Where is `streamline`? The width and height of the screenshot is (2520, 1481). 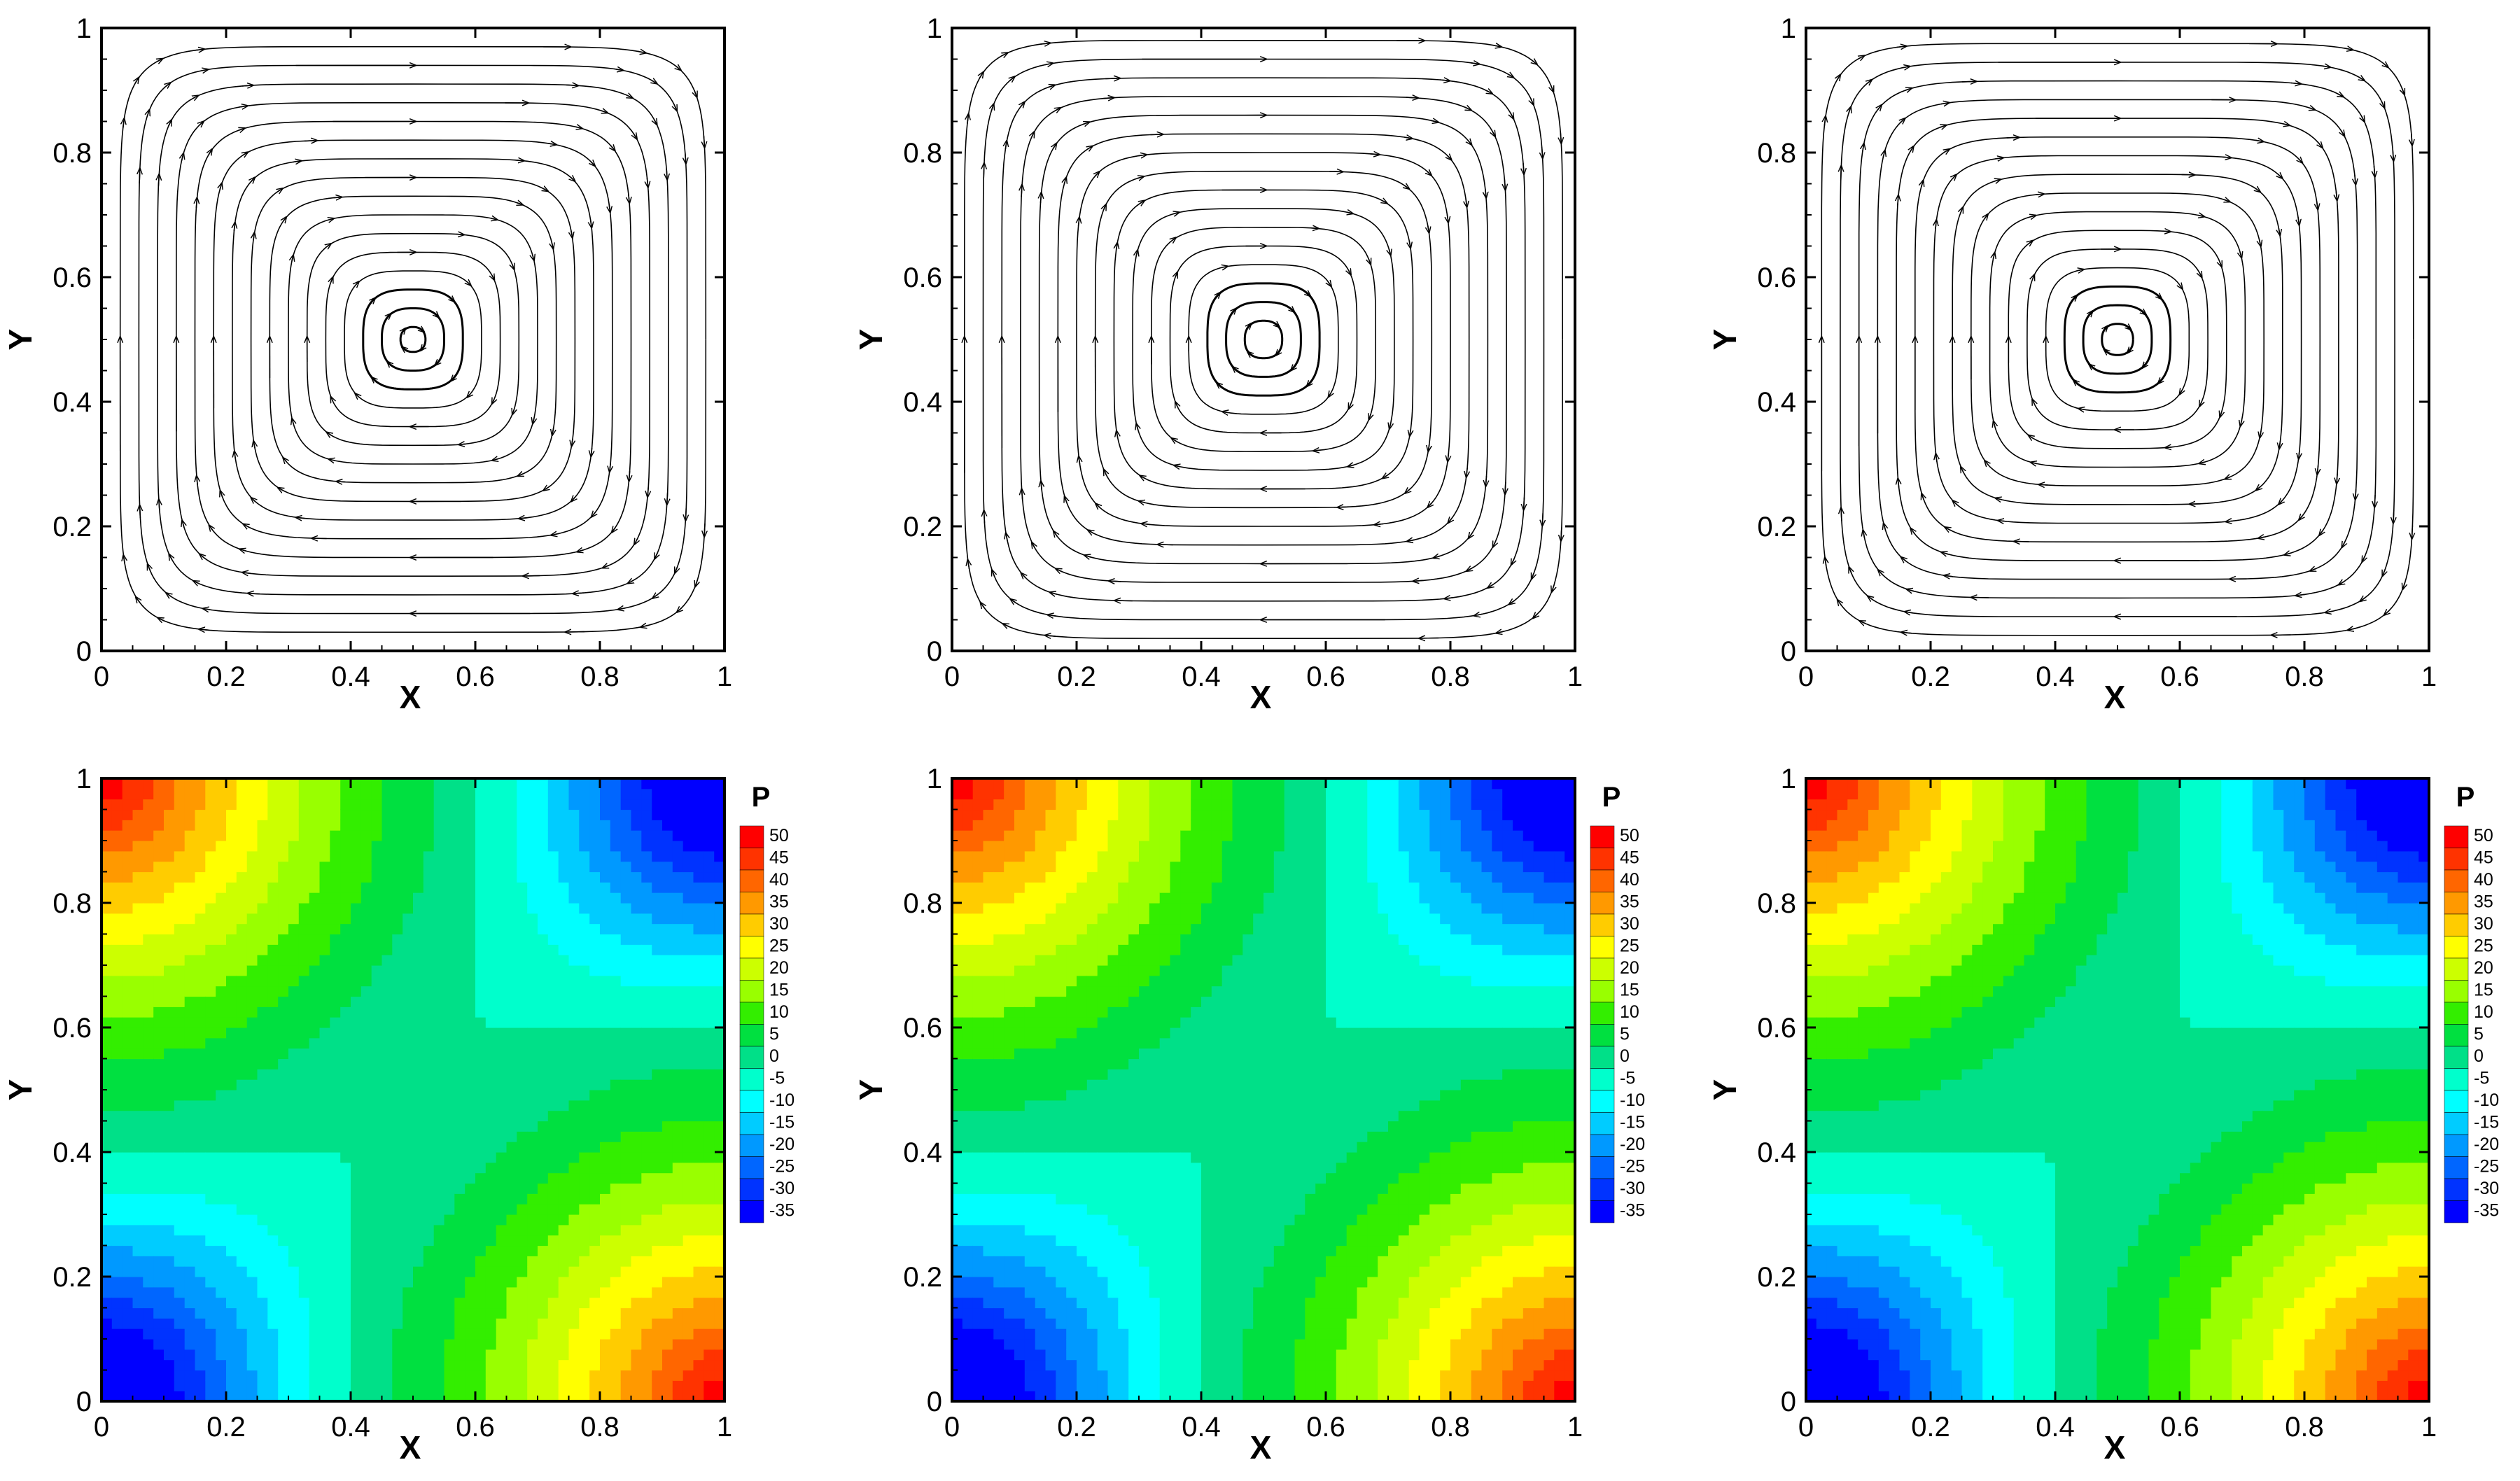
streamline is located at coordinates (1263, 339).